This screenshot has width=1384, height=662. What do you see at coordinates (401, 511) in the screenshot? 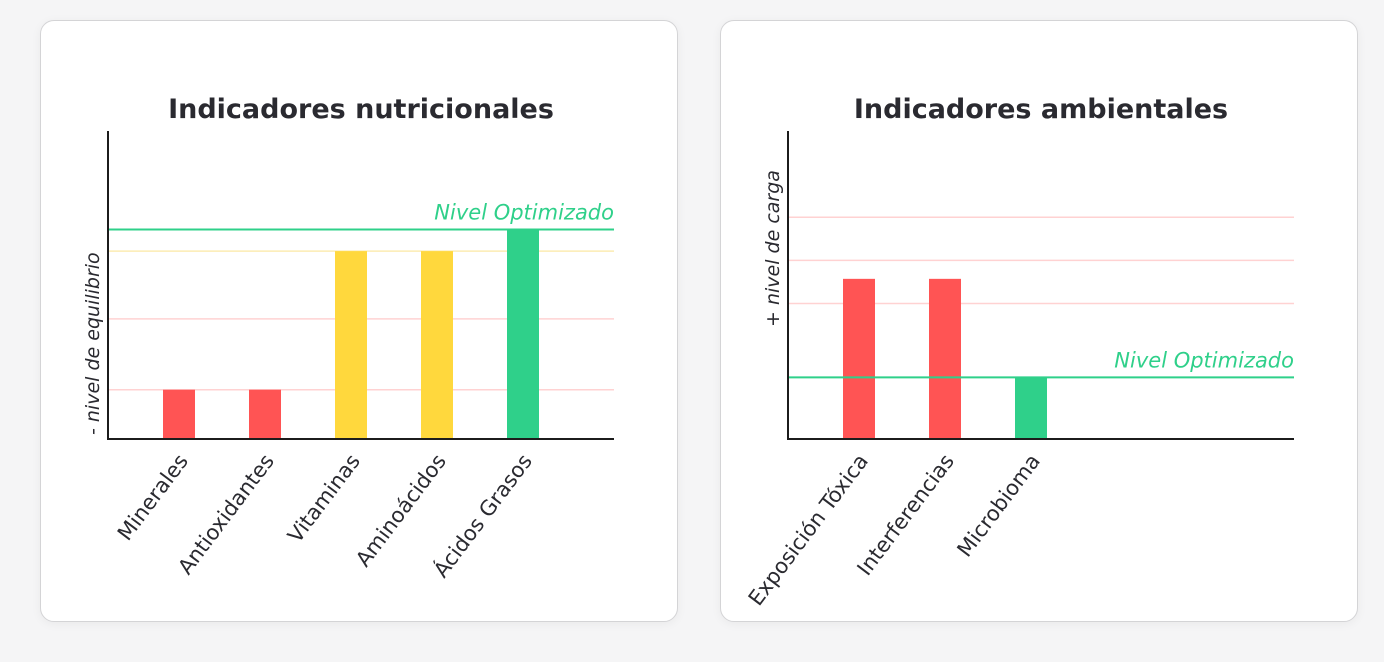
I see `nutrition-tick-label-3: Aminoácidos` at bounding box center [401, 511].